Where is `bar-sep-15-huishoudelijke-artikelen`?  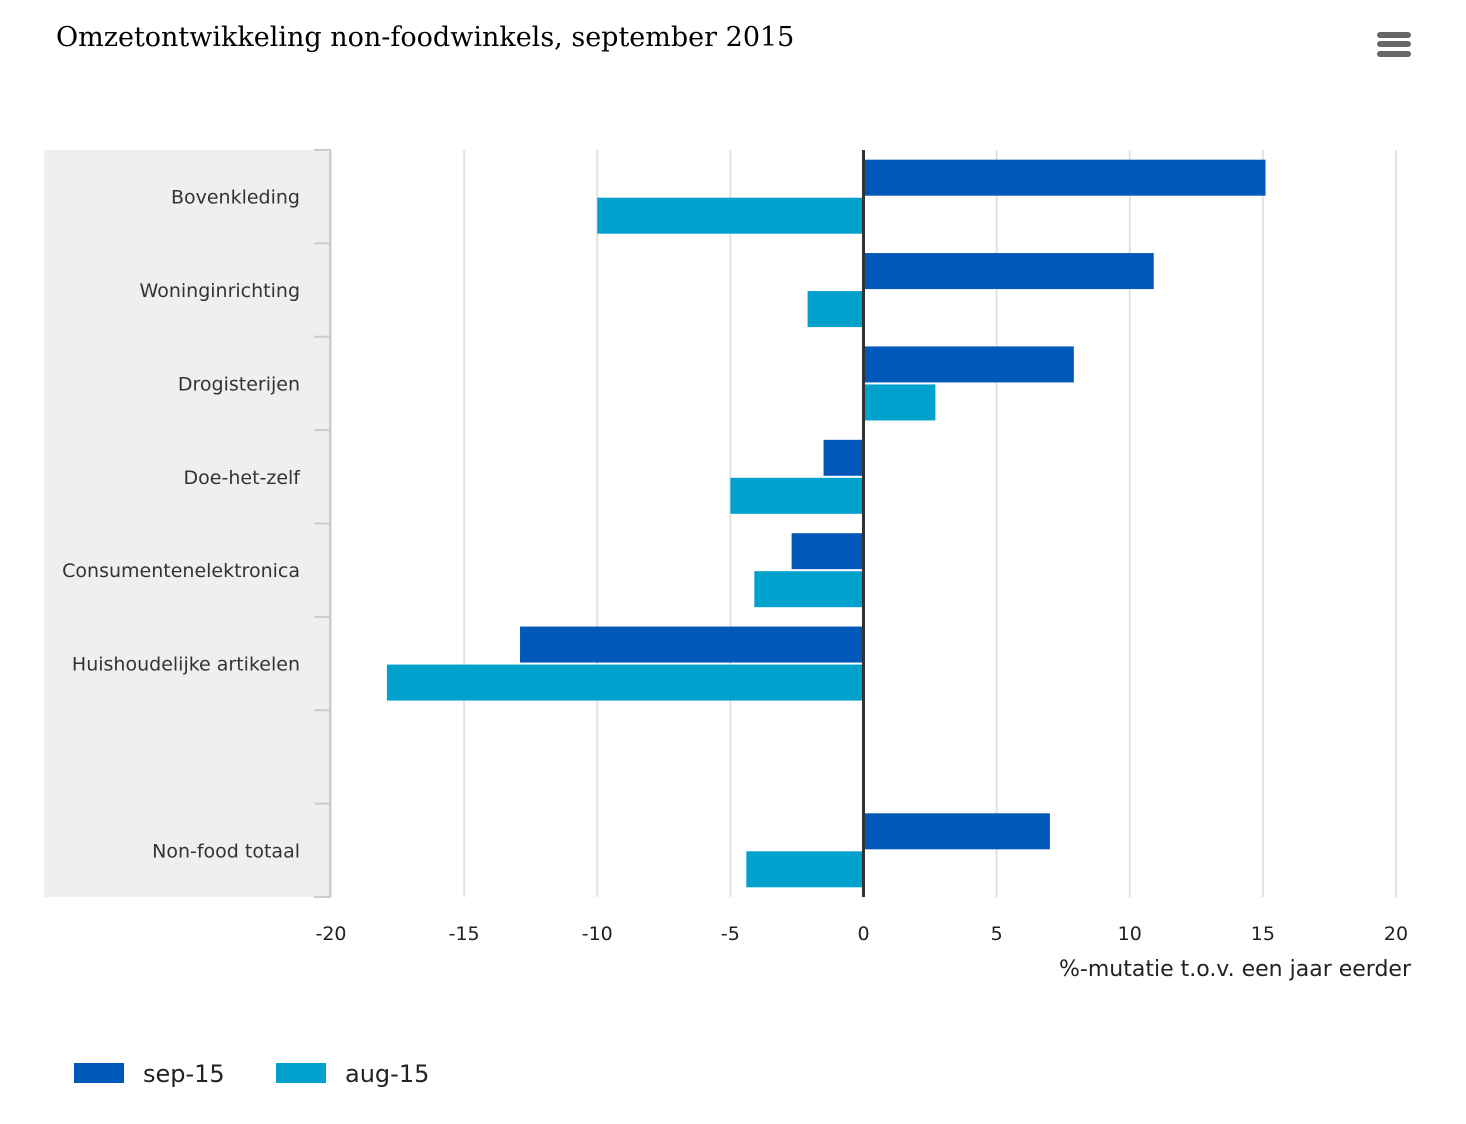 bar-sep-15-huishoudelijke-artikelen is located at coordinates (692, 644).